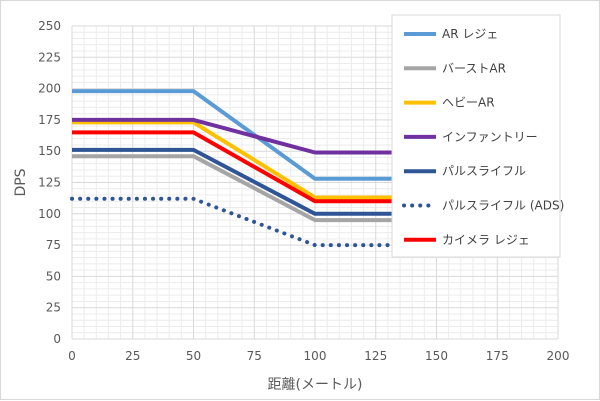 Image resolution: width=600 pixels, height=401 pixels. What do you see at coordinates (49, 120) in the screenshot?
I see `y-tick-label: 175` at bounding box center [49, 120].